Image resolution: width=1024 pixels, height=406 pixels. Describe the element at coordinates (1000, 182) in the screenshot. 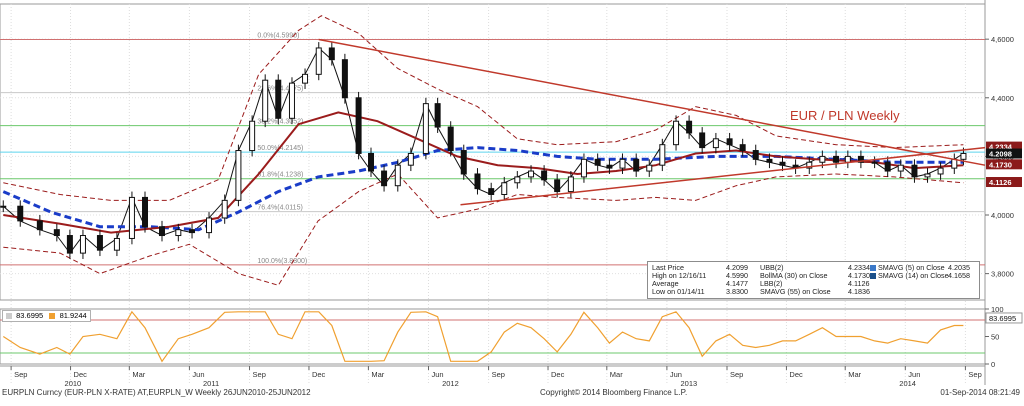

I see `price-label-text: 4.1126` at that location.